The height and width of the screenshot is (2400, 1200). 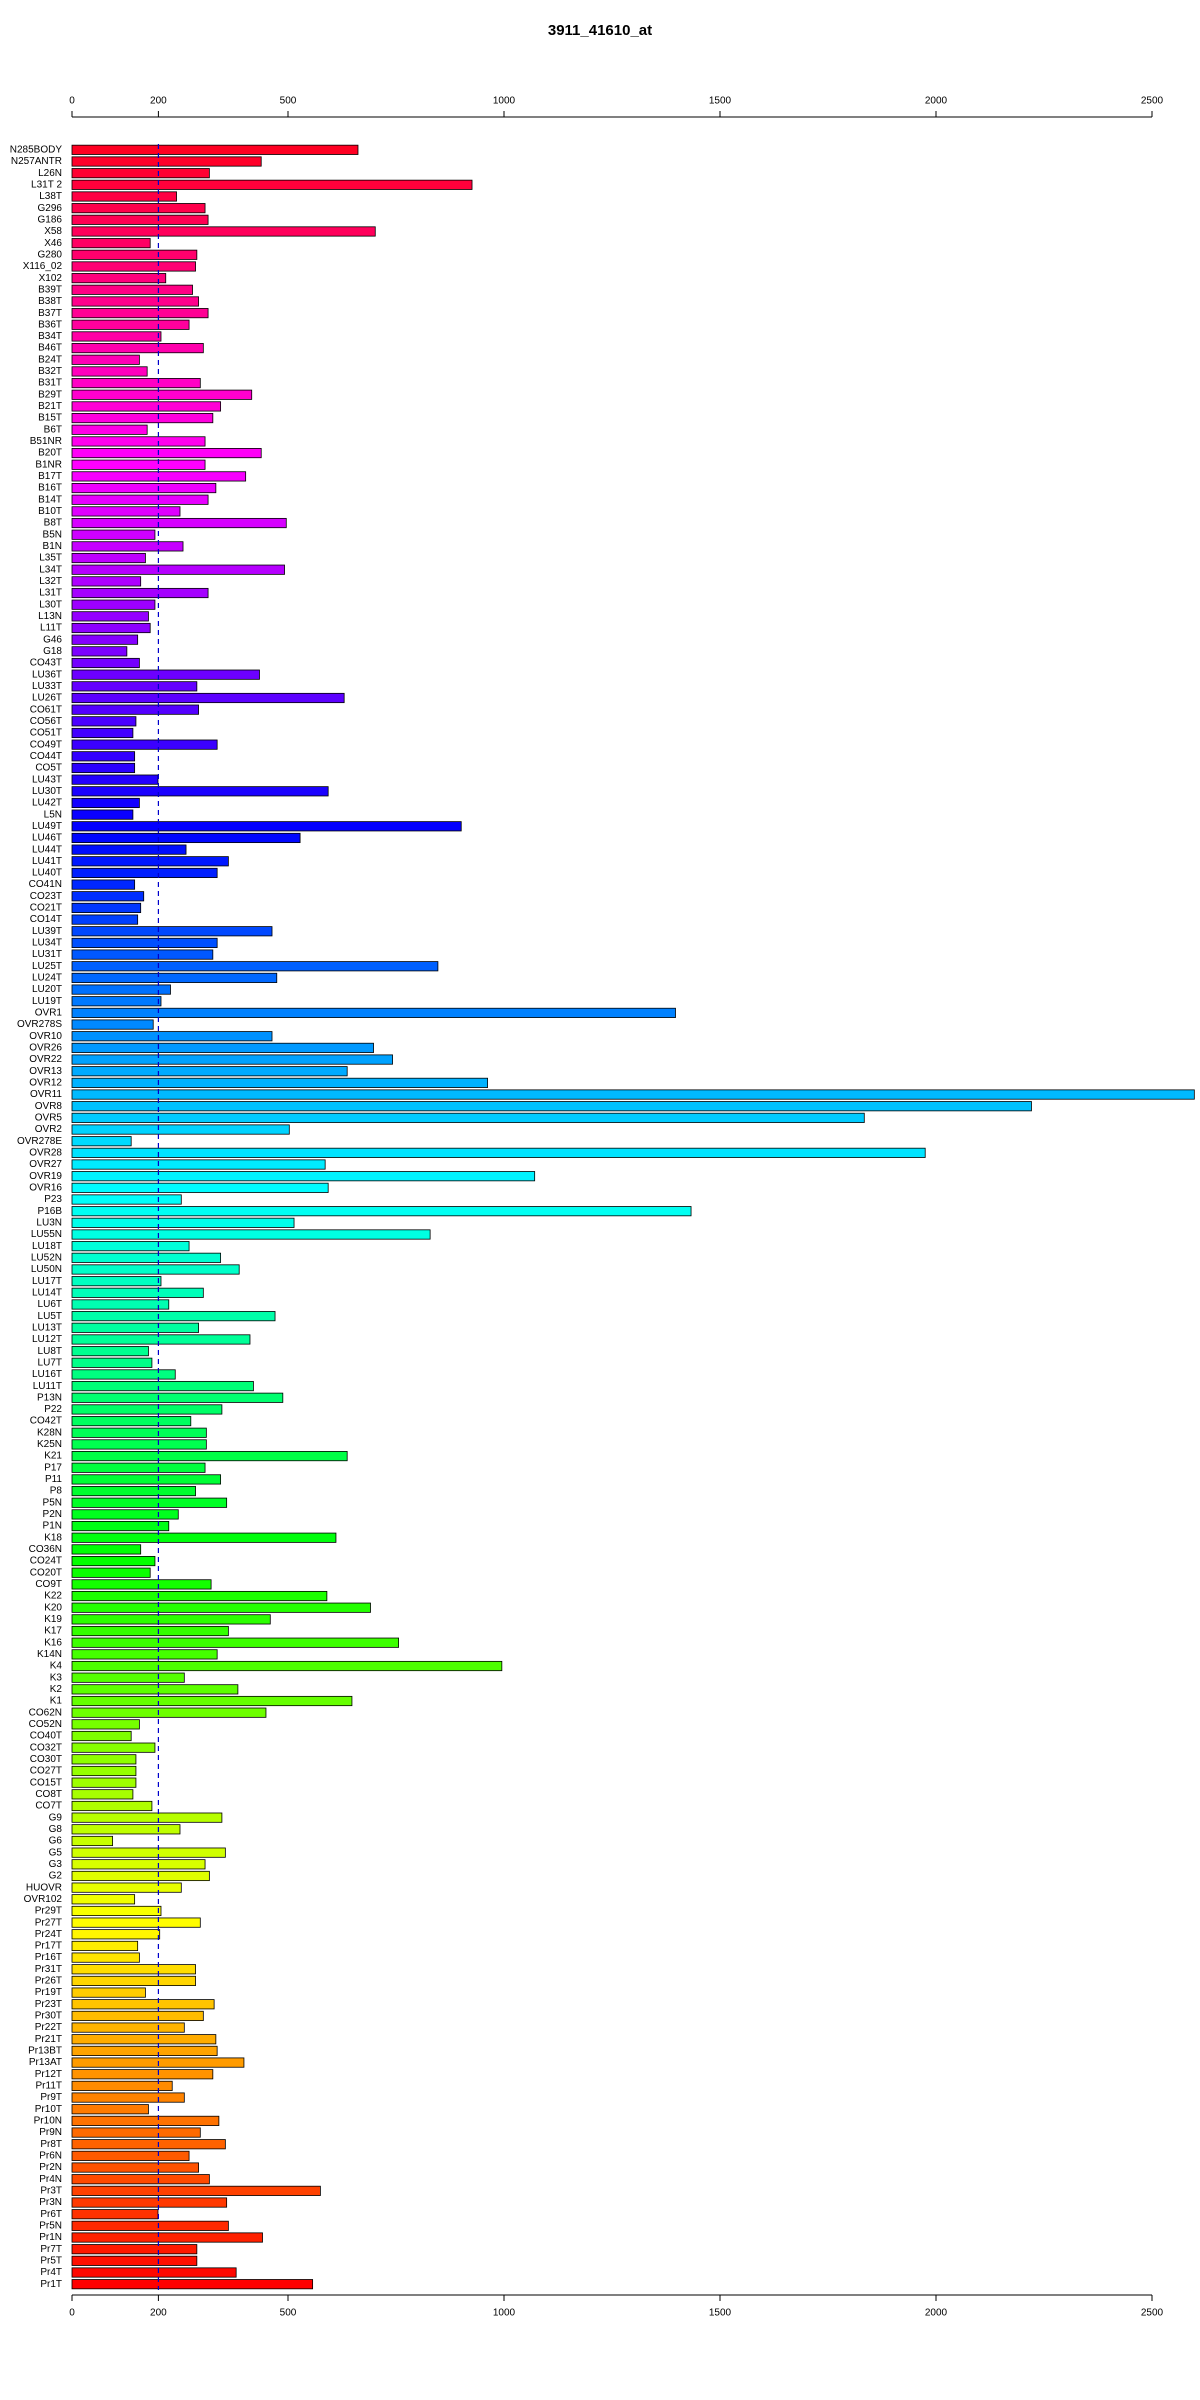 I want to click on y-tick-label: B38T, so click(x=50, y=301).